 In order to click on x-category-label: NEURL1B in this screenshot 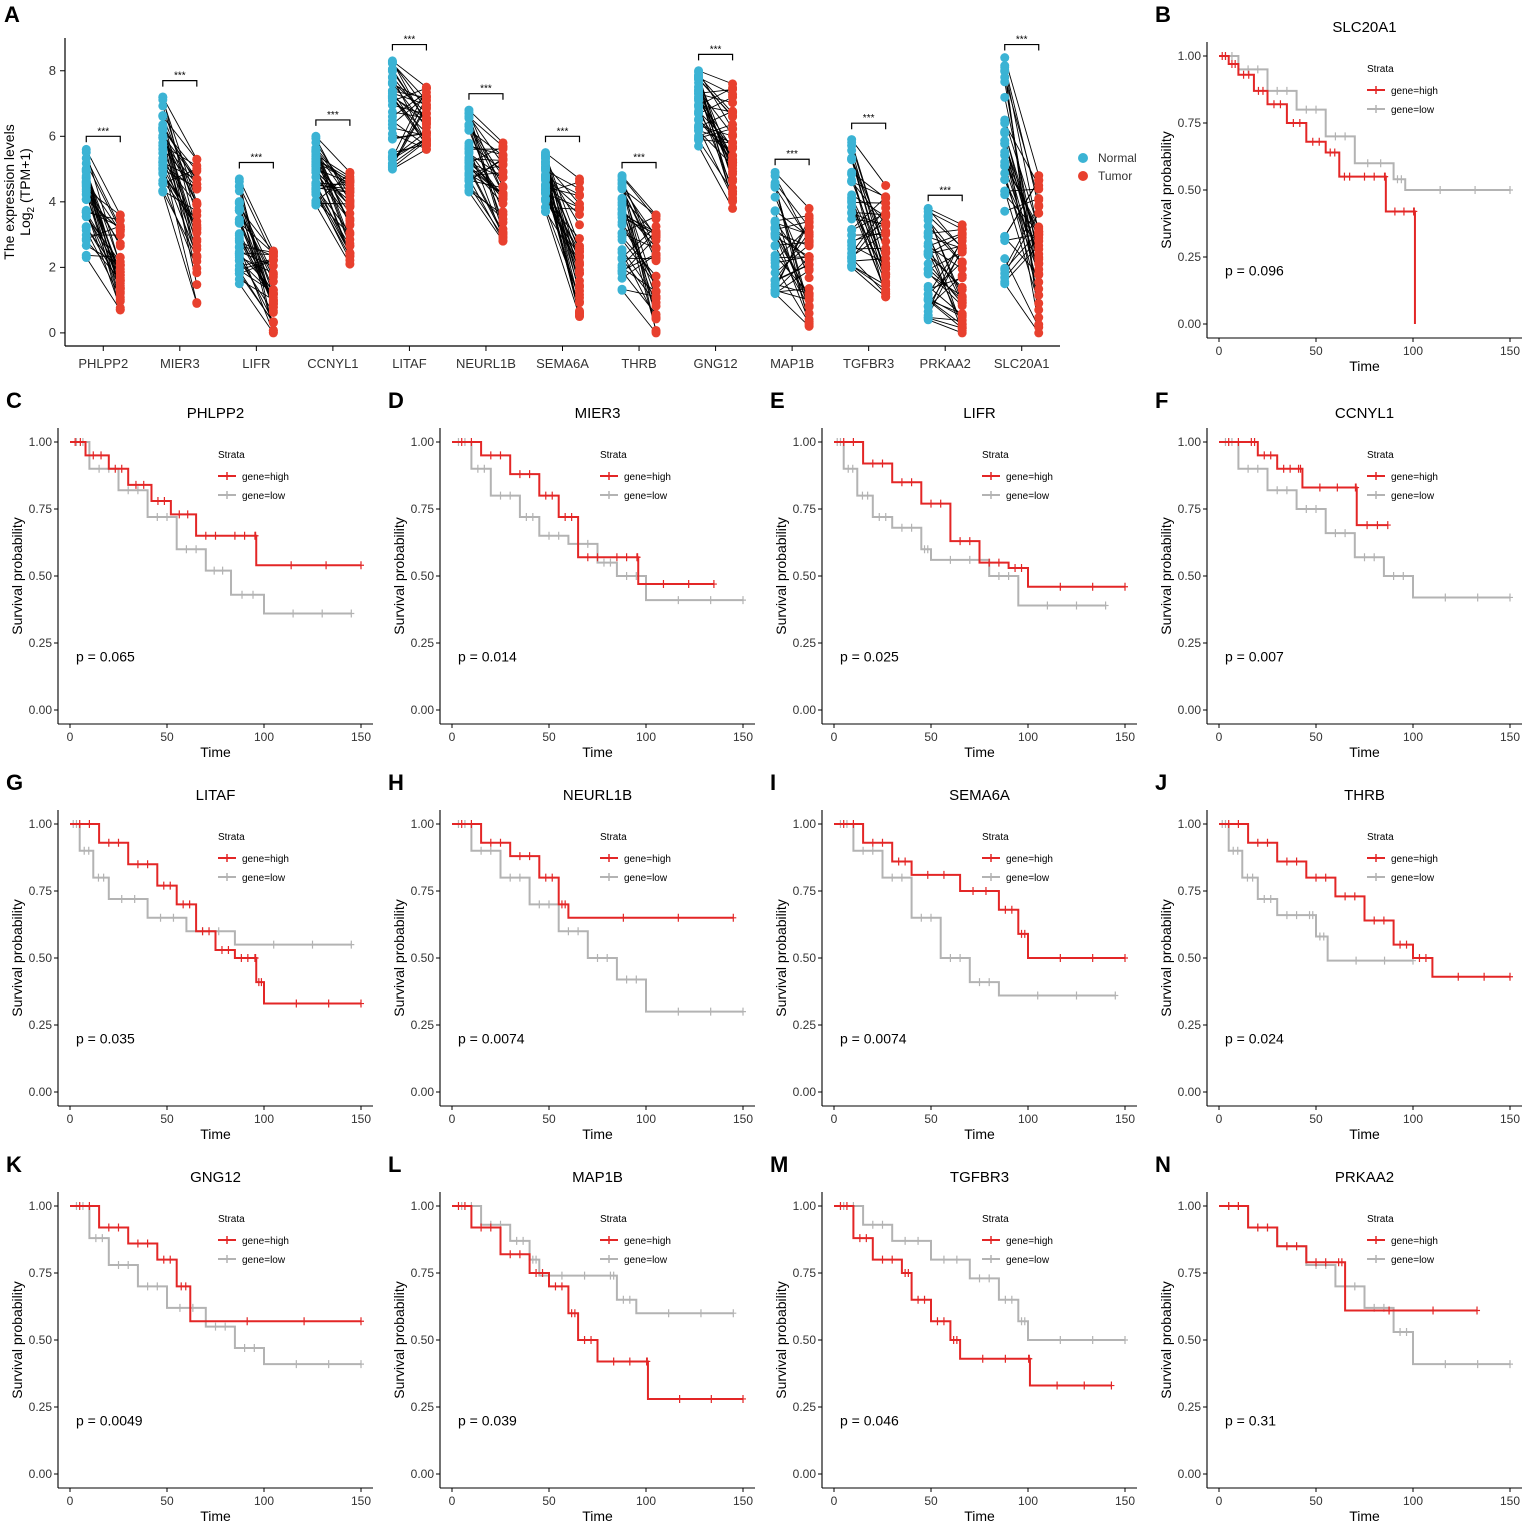, I will do `click(486, 363)`.